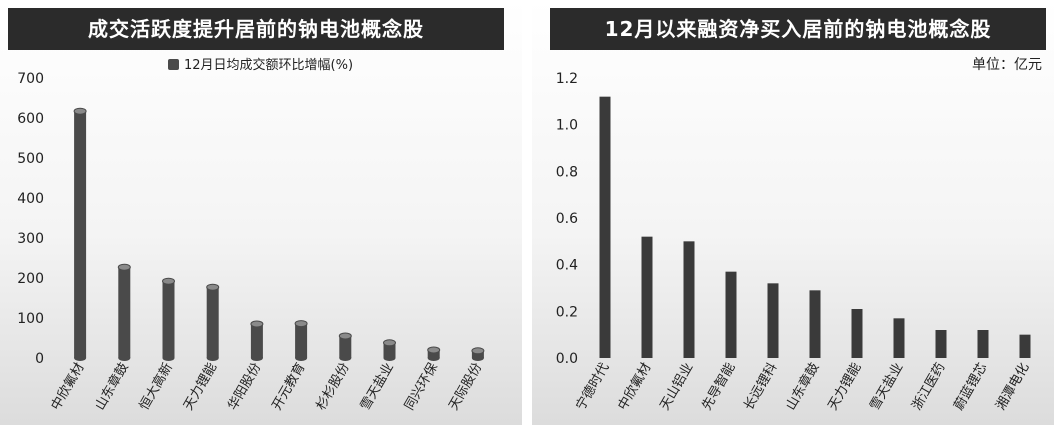 This screenshot has width=1054, height=425. What do you see at coordinates (567, 266) in the screenshot?
I see `right-y-tick-label: 0.4` at bounding box center [567, 266].